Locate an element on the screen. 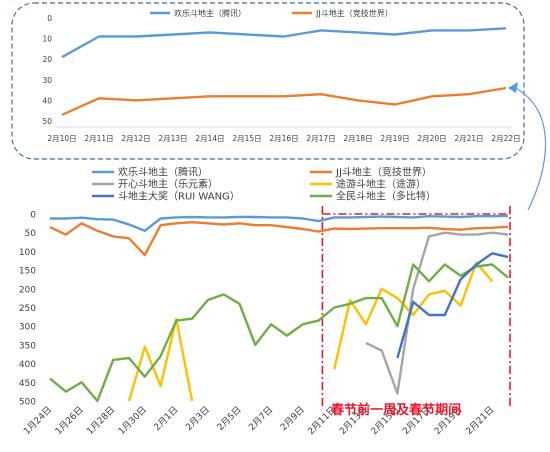  legend-label-5: 全民斗地主（多比特） is located at coordinates (386, 196).